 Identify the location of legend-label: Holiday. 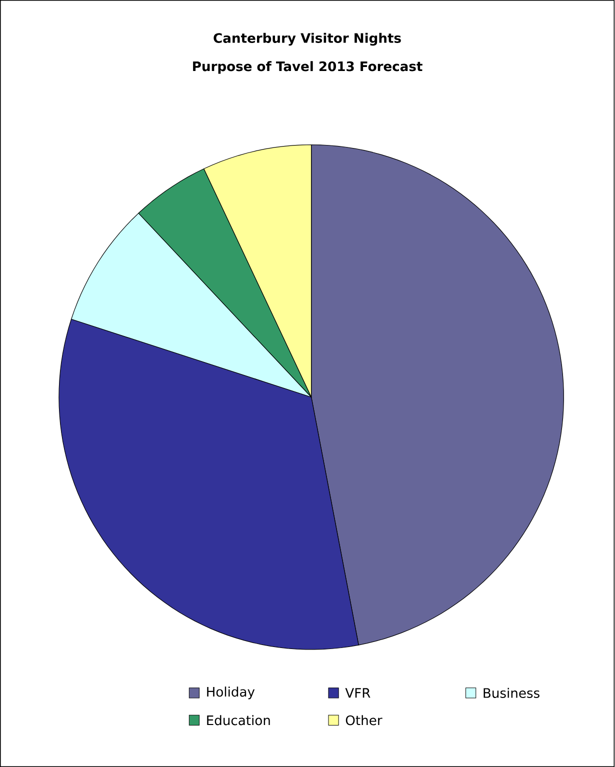
(231, 693).